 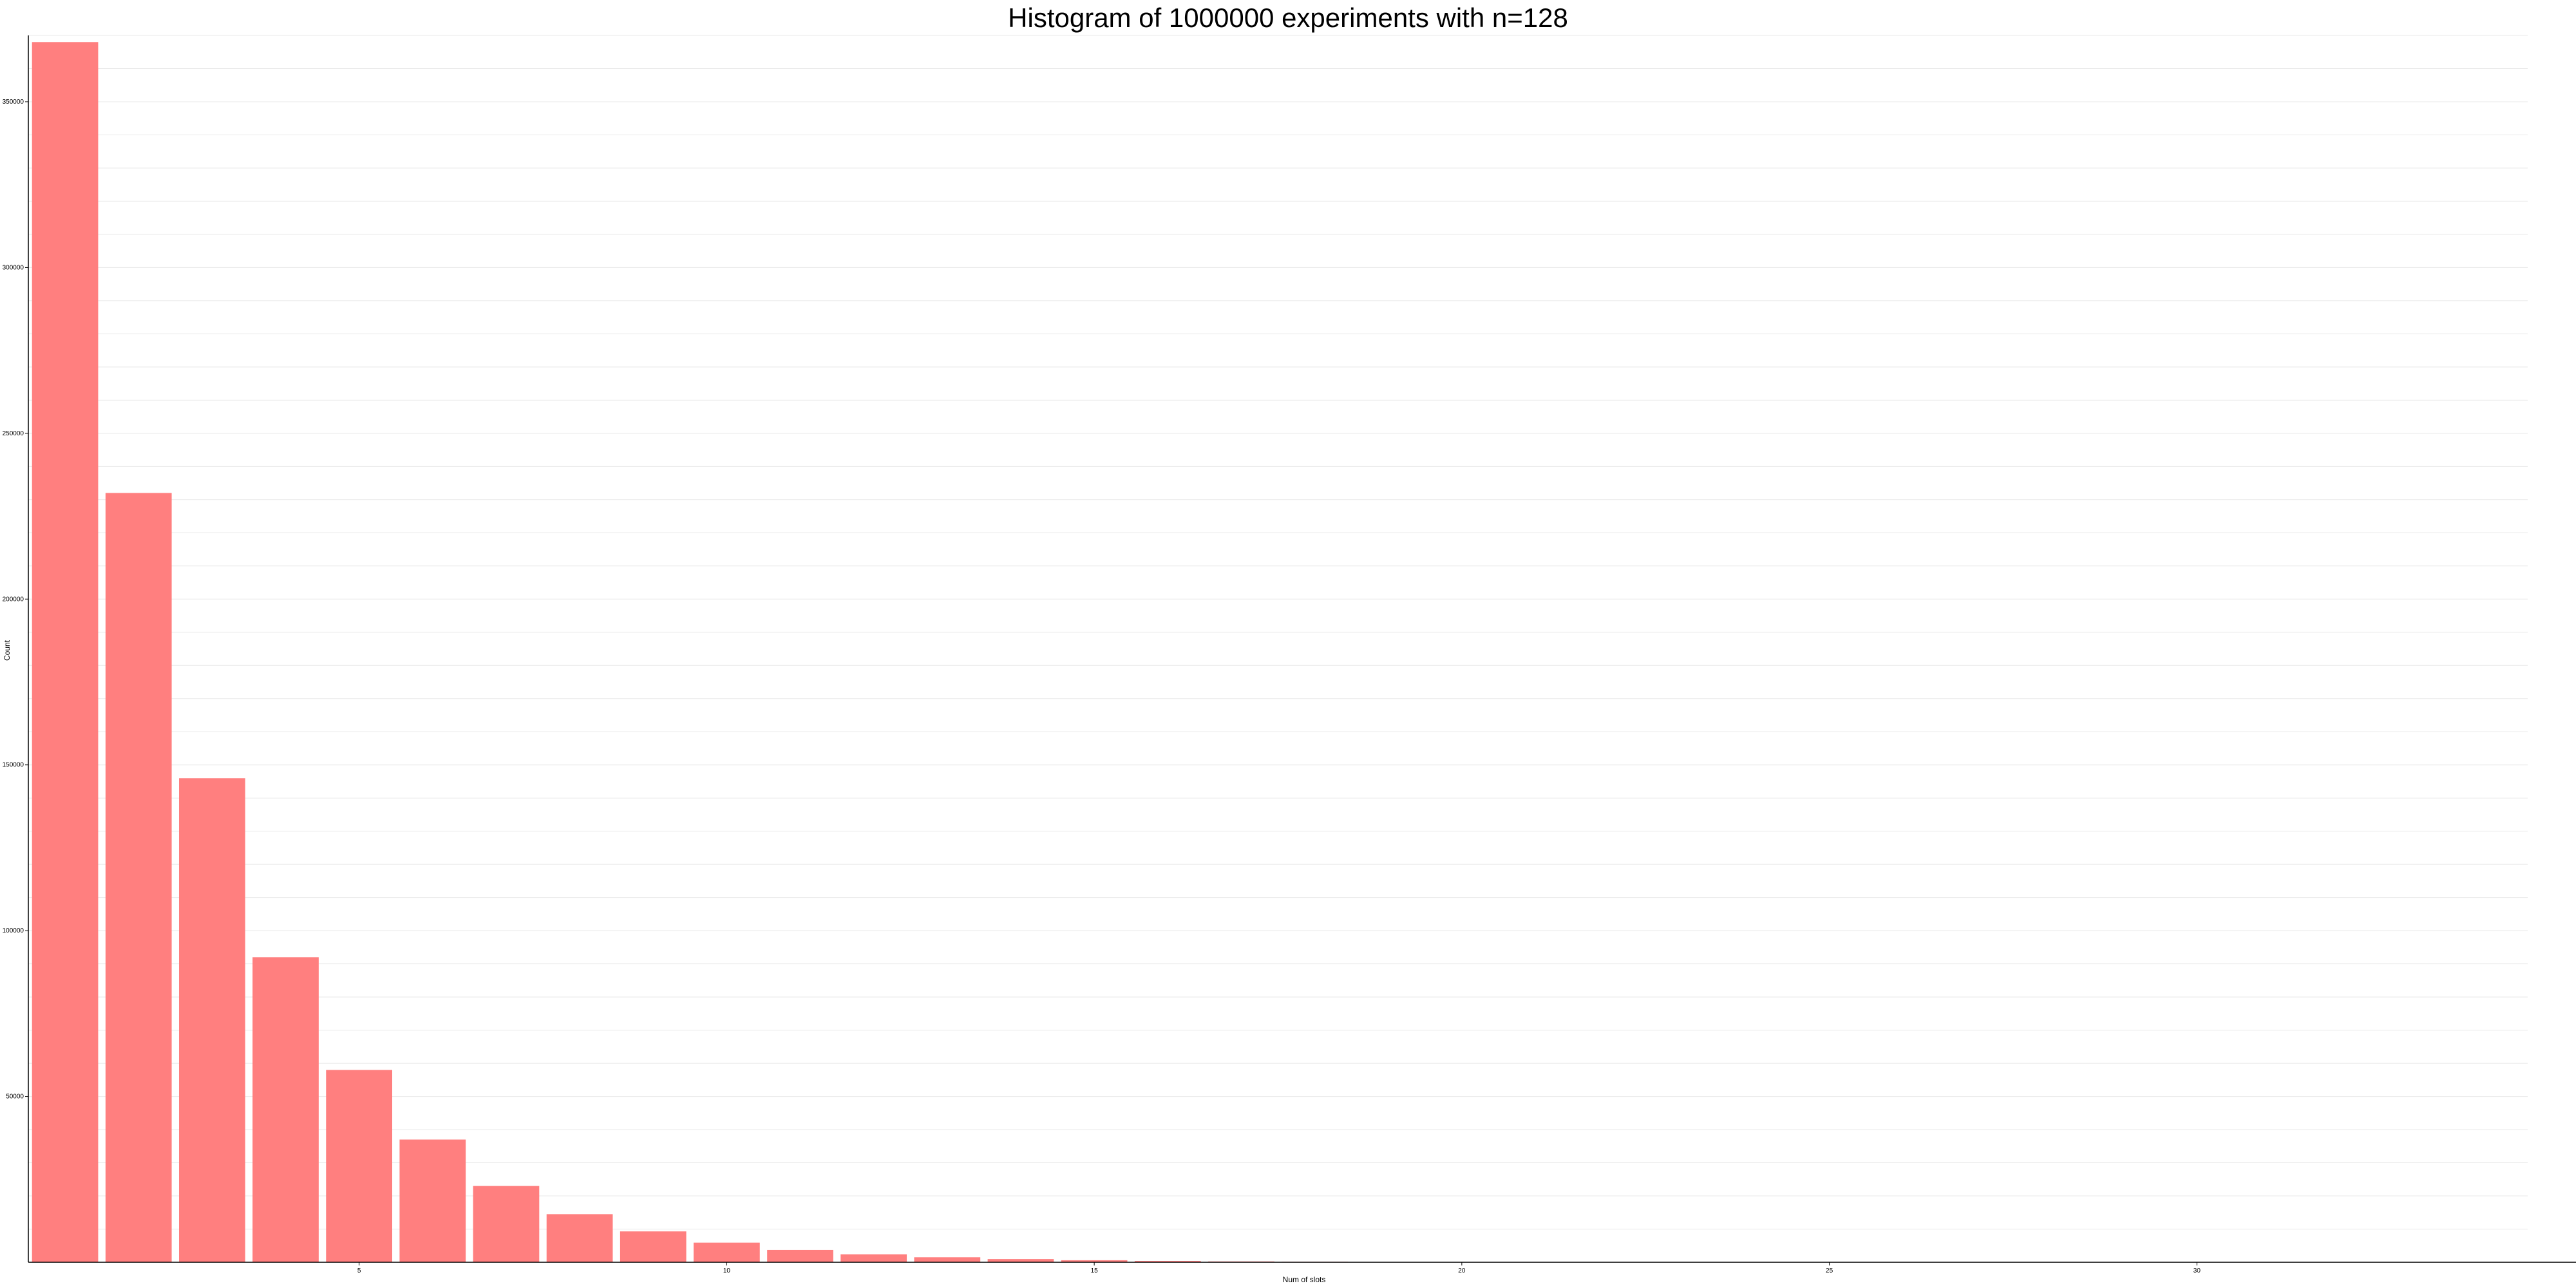 I want to click on x-tick-label: 10, so click(x=727, y=1270).